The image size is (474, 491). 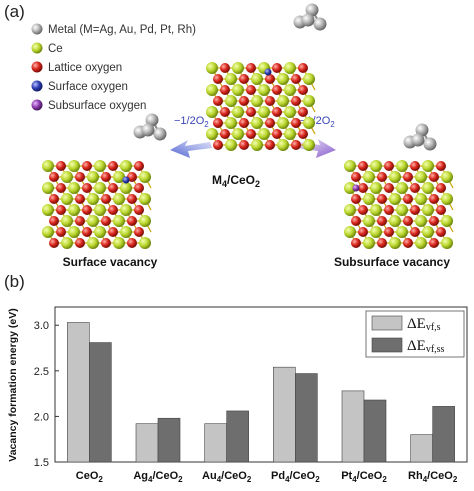 What do you see at coordinates (364, 477) in the screenshot?
I see `x-category-label: Pt4/CeO2` at bounding box center [364, 477].